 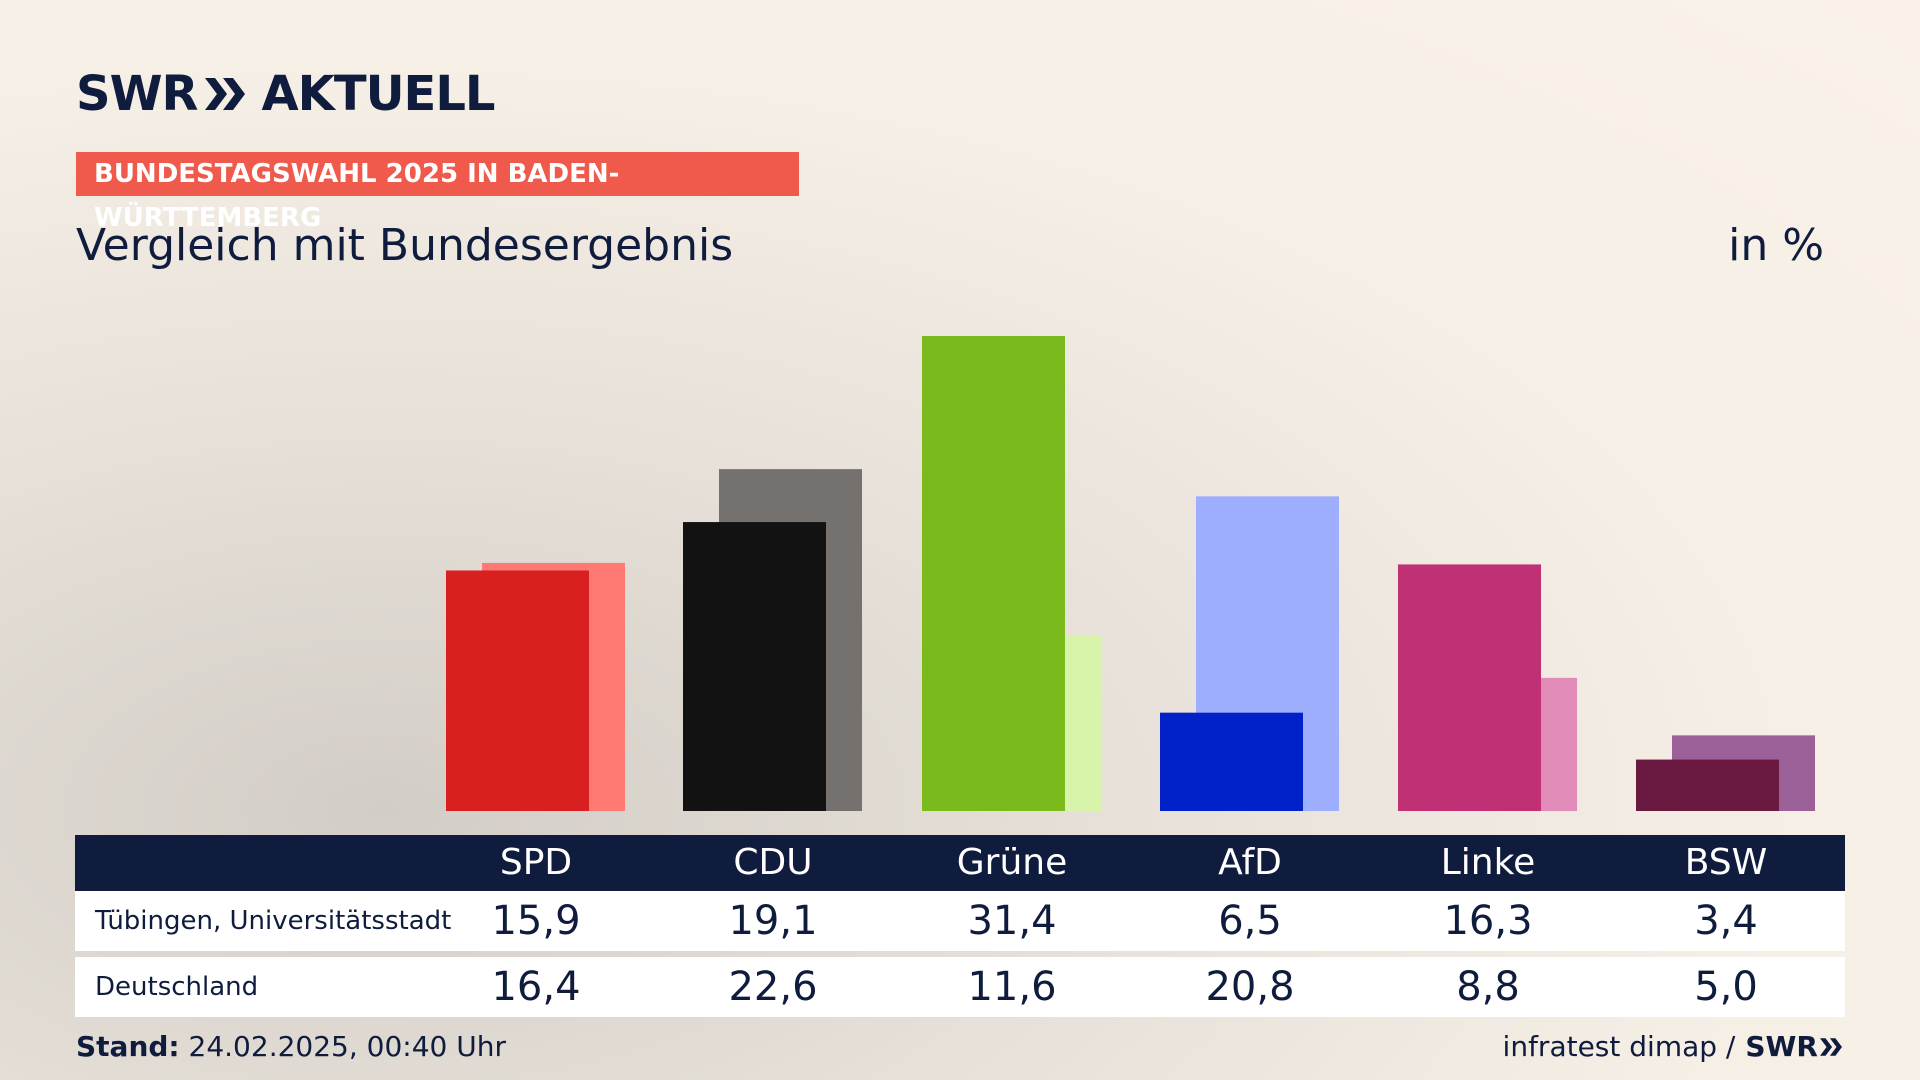 I want to click on row-label-national: Deutschland, so click(x=177, y=987).